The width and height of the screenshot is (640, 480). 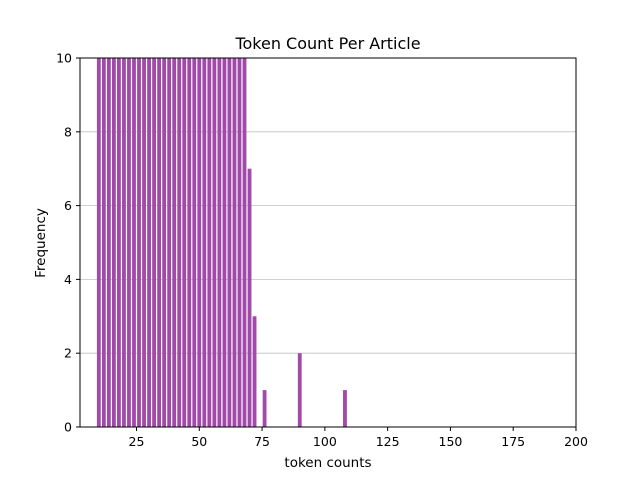 What do you see at coordinates (41, 243) in the screenshot?
I see `y-axis-label: Frequency` at bounding box center [41, 243].